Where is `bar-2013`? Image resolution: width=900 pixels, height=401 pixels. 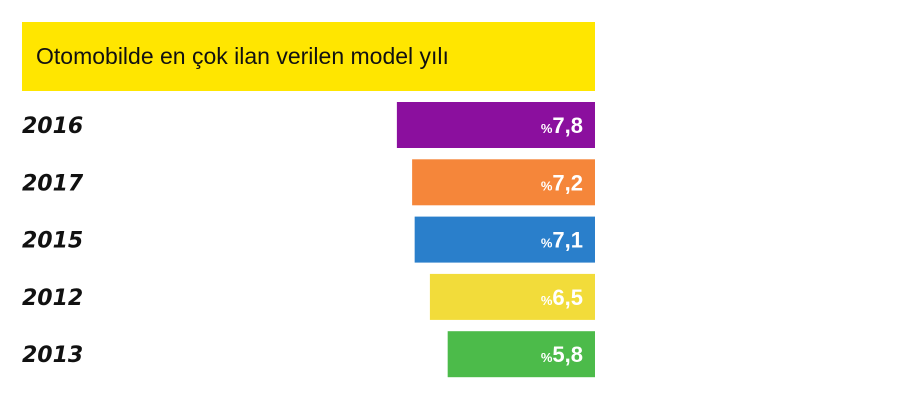 bar-2013 is located at coordinates (521, 354).